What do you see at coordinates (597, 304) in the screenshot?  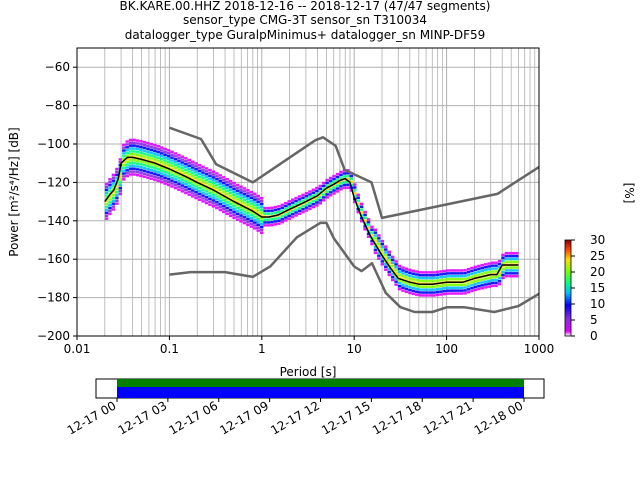 I see `colorbar-tick-label: 10` at bounding box center [597, 304].